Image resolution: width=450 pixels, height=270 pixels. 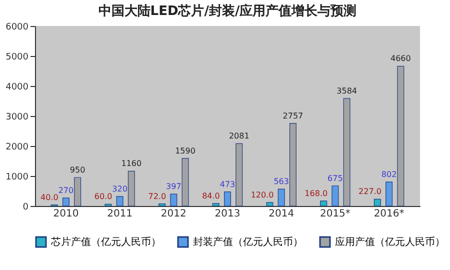 What do you see at coordinates (120, 214) in the screenshot?
I see `x-tick-label: 2011` at bounding box center [120, 214].